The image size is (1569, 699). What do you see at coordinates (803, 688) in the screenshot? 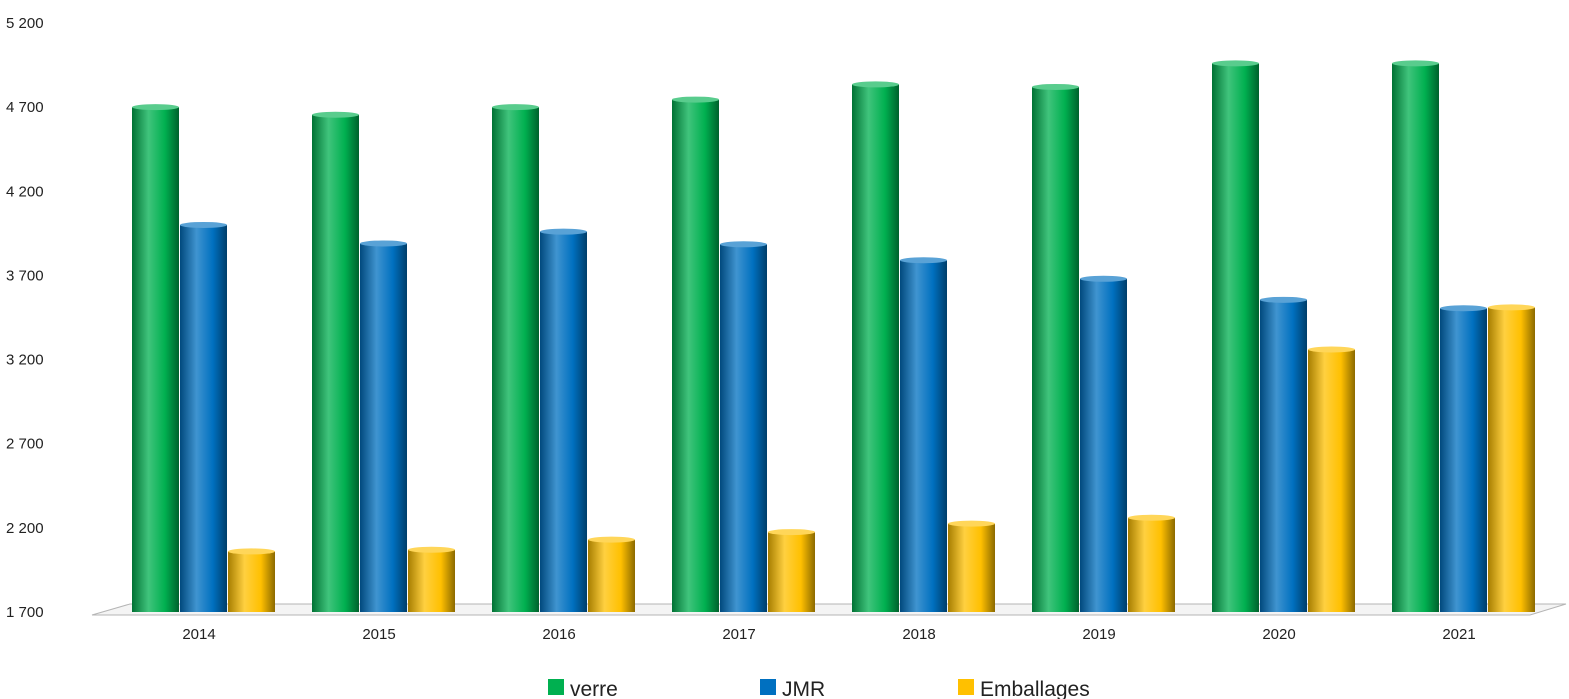
I see `legend-label: JMR` at bounding box center [803, 688].